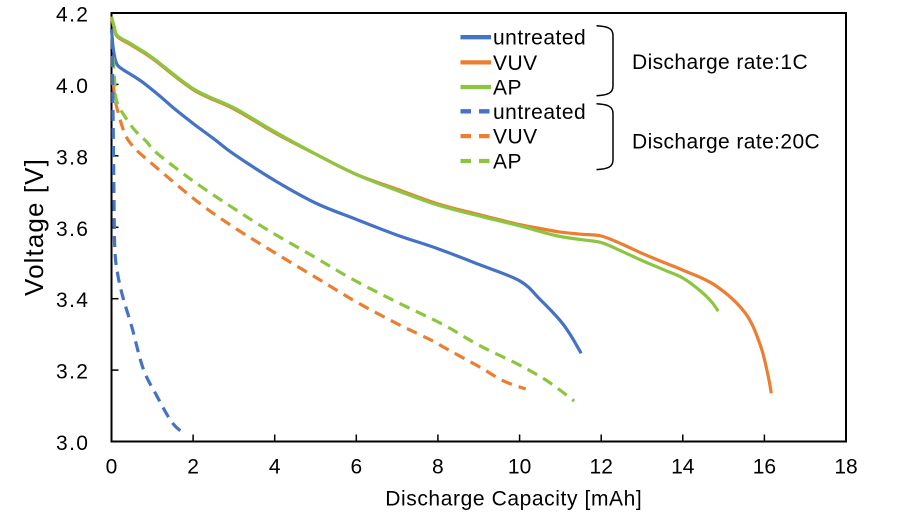  I want to click on svg-text: 3.2, so click(72, 372).